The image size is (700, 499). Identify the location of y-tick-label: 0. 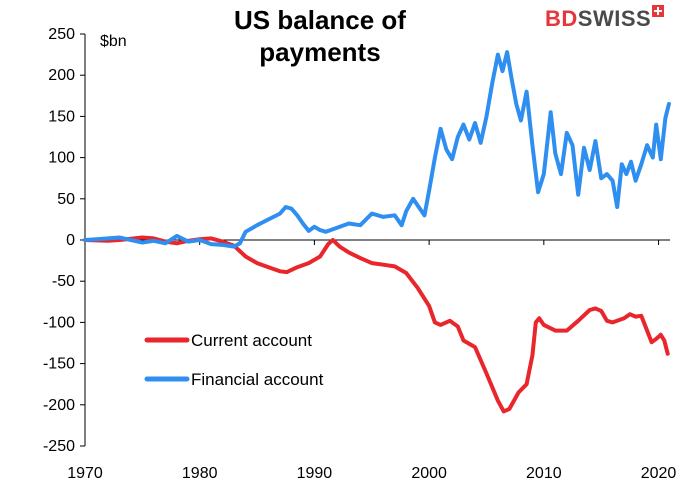
(70, 240).